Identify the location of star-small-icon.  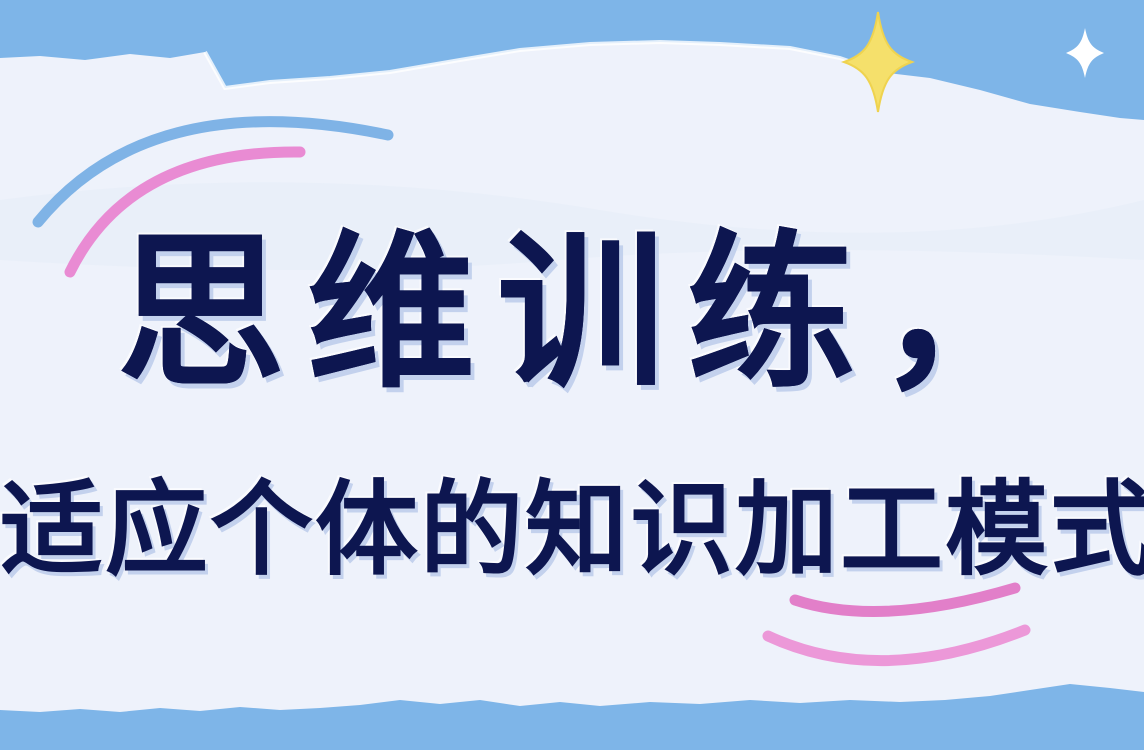
(1085, 53).